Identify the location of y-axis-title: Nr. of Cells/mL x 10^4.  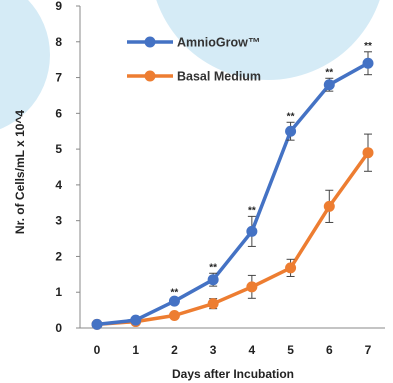
(20, 172).